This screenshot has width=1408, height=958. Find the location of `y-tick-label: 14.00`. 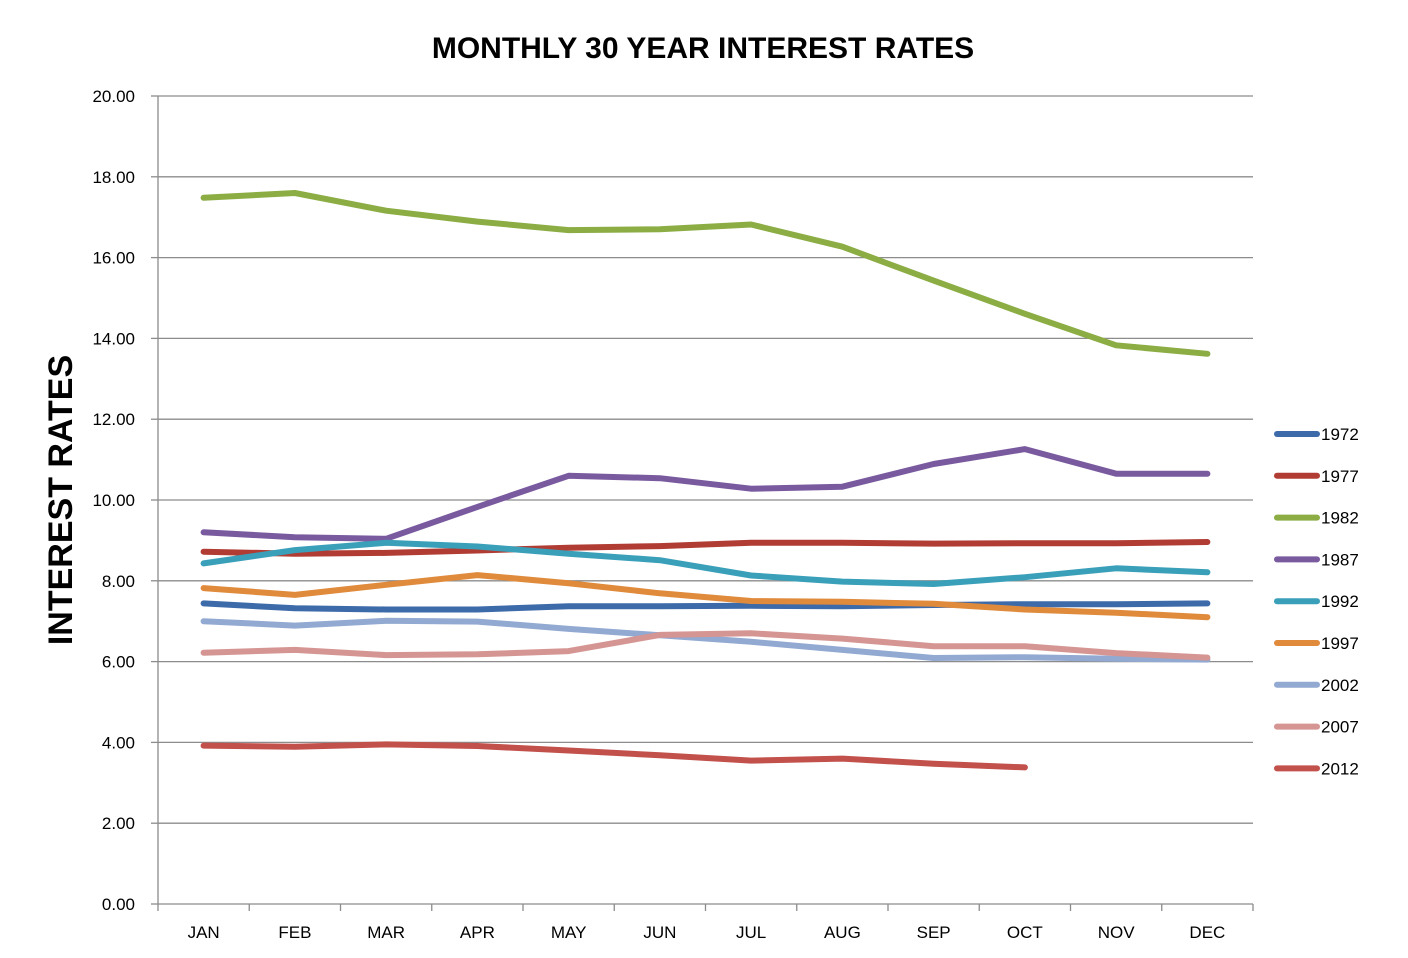

y-tick-label: 14.00 is located at coordinates (113, 338).